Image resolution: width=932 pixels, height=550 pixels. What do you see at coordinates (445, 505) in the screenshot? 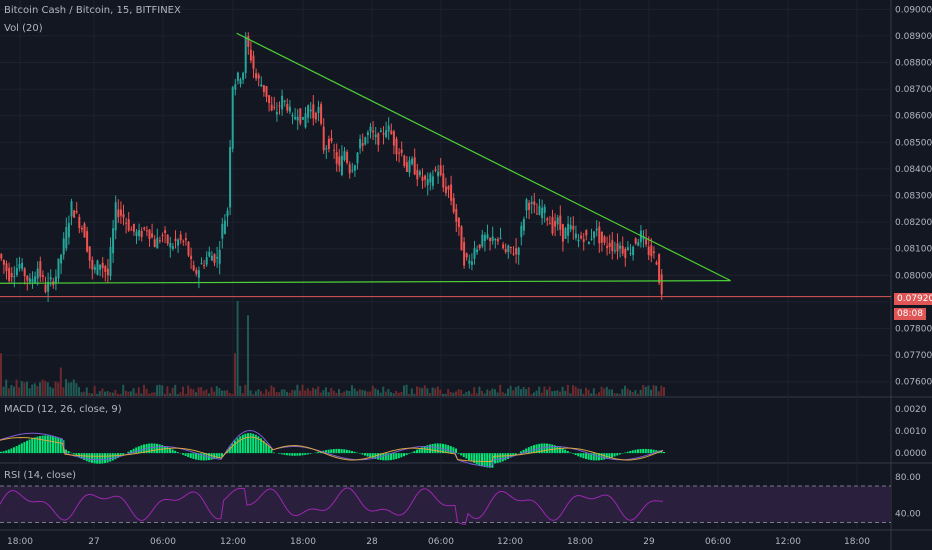
I see `rsi-pane` at bounding box center [445, 505].